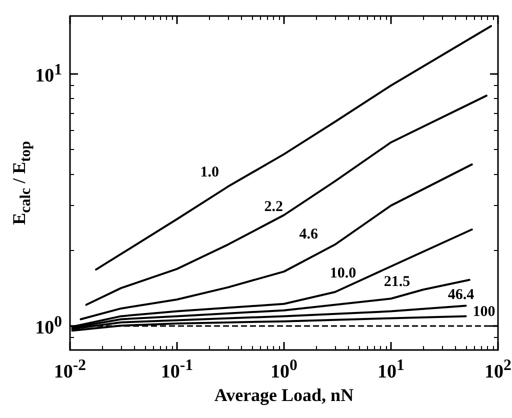 This screenshot has height=418, width=512. What do you see at coordinates (284, 369) in the screenshot?
I see `x-tick-label: 10$^{0}$` at bounding box center [284, 369].